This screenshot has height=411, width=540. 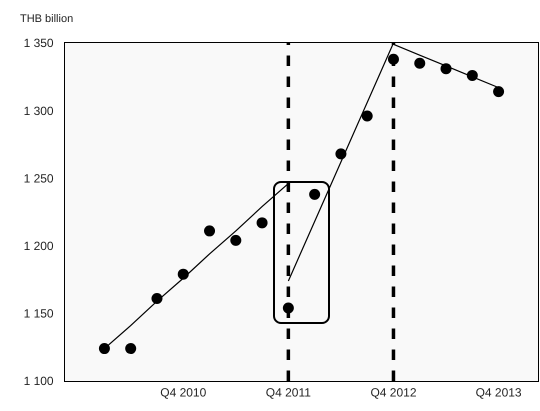 I want to click on x-tick-label: Q4 2013, so click(x=499, y=392).